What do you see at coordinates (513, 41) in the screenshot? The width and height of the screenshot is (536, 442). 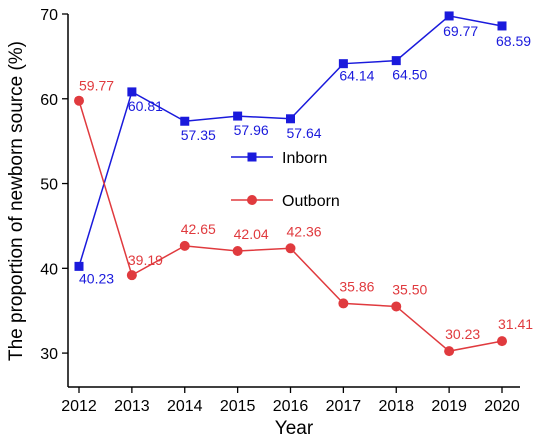 I see `inborn-data-label: 68.59` at bounding box center [513, 41].